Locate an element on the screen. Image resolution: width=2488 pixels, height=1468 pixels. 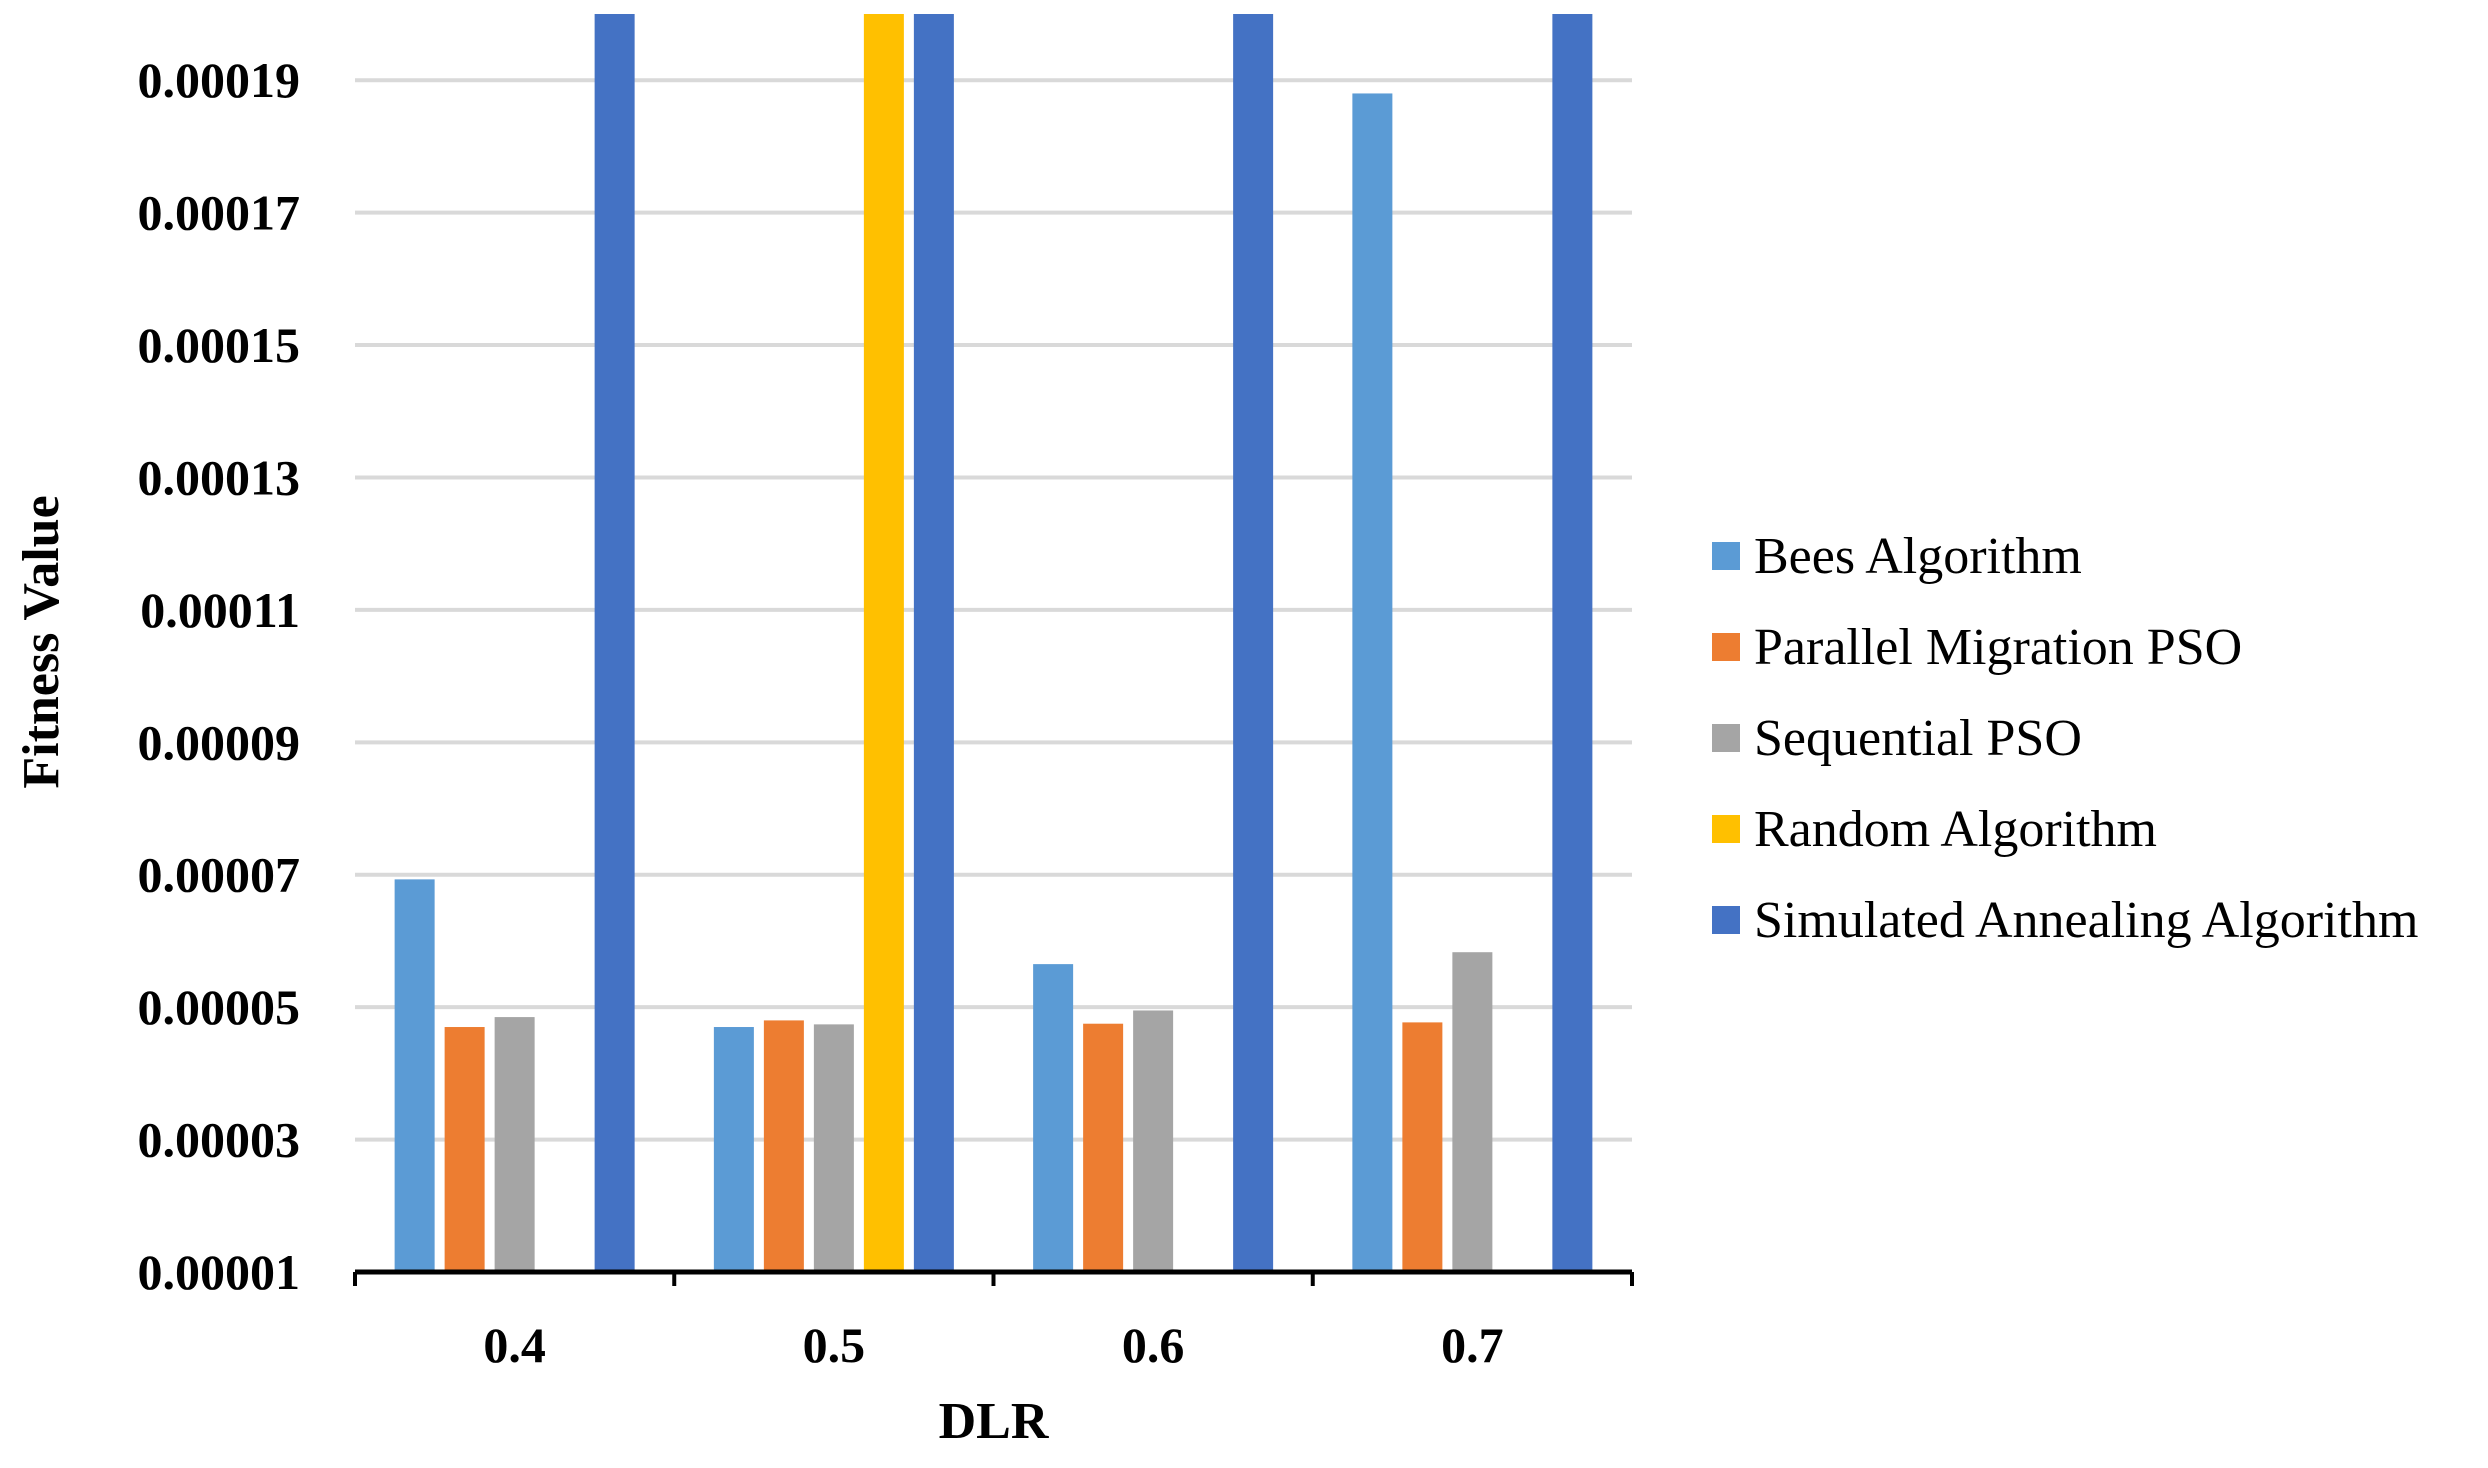
bar-bees-algorithm-0.6 is located at coordinates (1053, 1118).